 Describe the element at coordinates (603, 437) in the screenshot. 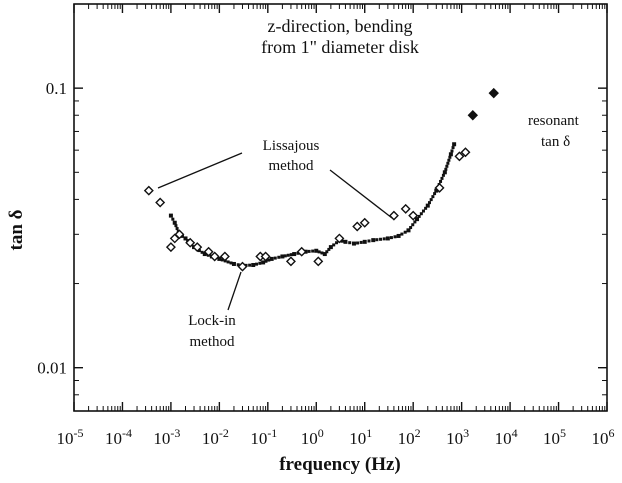

I see `x-tick-label: 10⁶` at that location.